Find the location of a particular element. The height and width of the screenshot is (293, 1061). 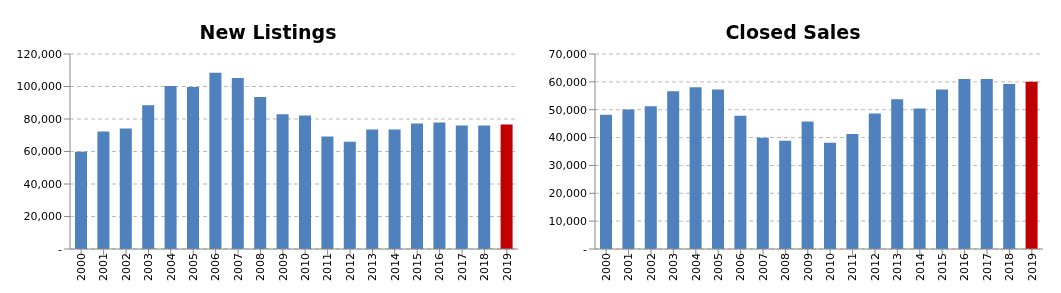

y-tick-label: 80,000 is located at coordinates (42, 119).